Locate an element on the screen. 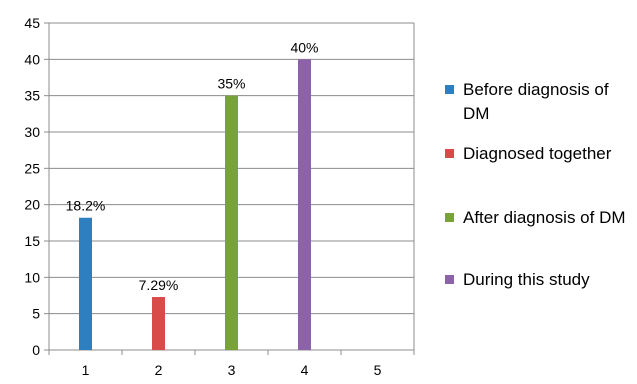 This screenshot has width=637, height=384. legend-label-during-study: During this study is located at coordinates (526, 279).